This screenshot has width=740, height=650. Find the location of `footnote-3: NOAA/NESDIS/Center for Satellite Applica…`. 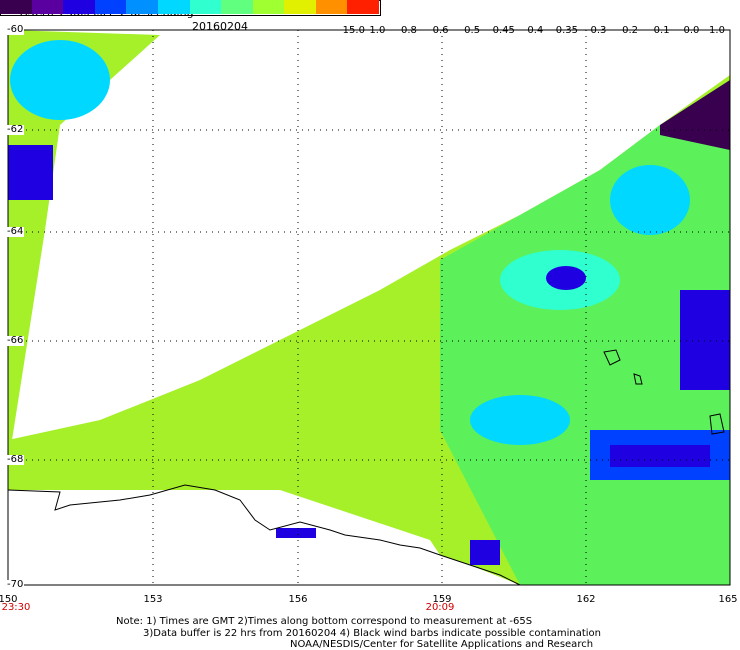

footnote-3: NOAA/NESDIS/Center for Satellite Applica… is located at coordinates (442, 644).